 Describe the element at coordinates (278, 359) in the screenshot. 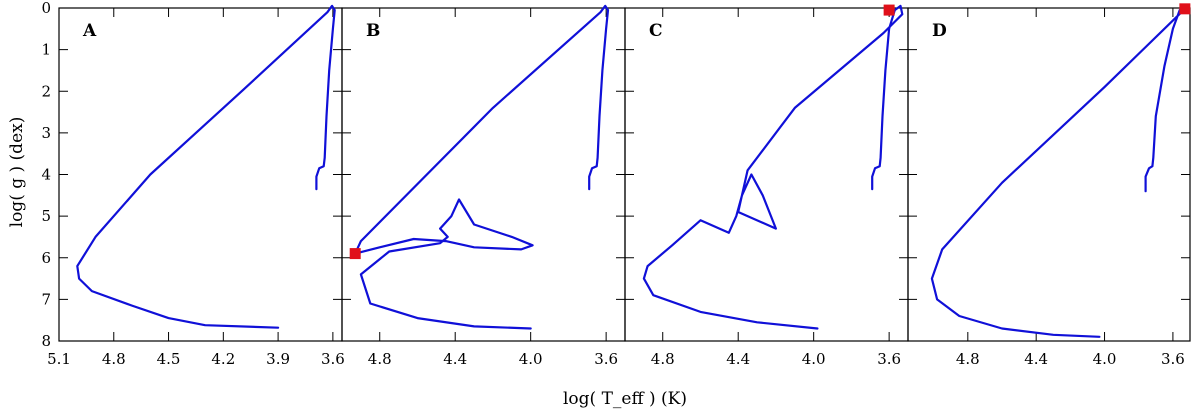

I see `x-tick-label: 3.9` at that location.